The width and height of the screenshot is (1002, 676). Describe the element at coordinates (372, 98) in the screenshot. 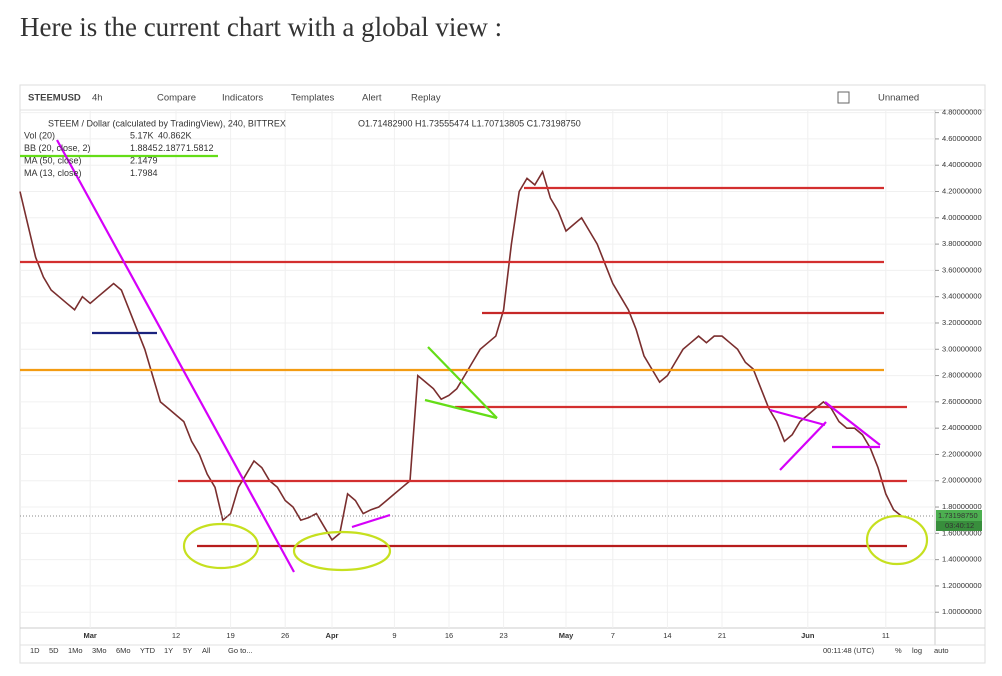

I see `toolbar-button: Alert` at that location.